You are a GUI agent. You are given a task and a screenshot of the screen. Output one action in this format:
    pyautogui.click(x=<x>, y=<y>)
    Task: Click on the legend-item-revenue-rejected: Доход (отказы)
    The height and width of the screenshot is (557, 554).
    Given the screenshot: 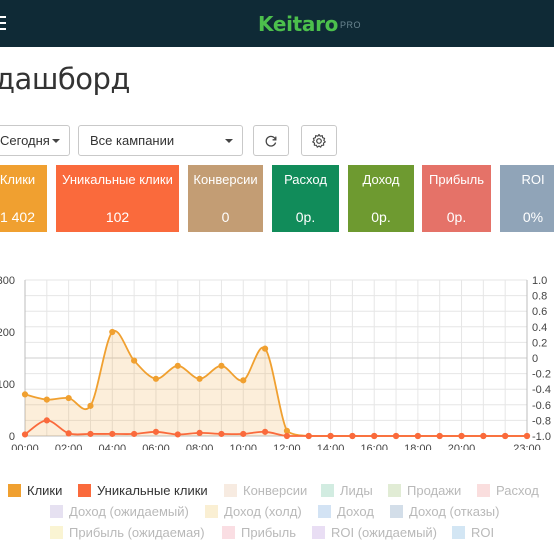 What is the action you would take?
    pyautogui.click(x=444, y=511)
    